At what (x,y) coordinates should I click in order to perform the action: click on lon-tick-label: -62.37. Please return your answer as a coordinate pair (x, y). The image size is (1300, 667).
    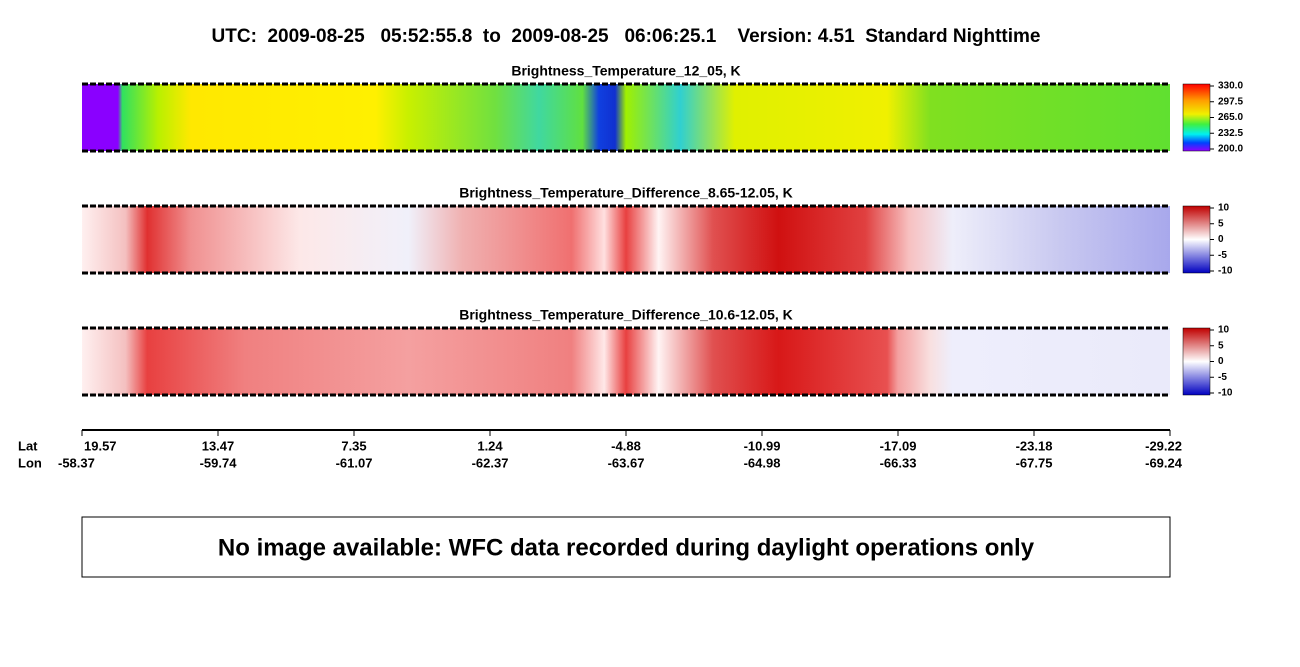
    Looking at the image, I should click on (490, 462).